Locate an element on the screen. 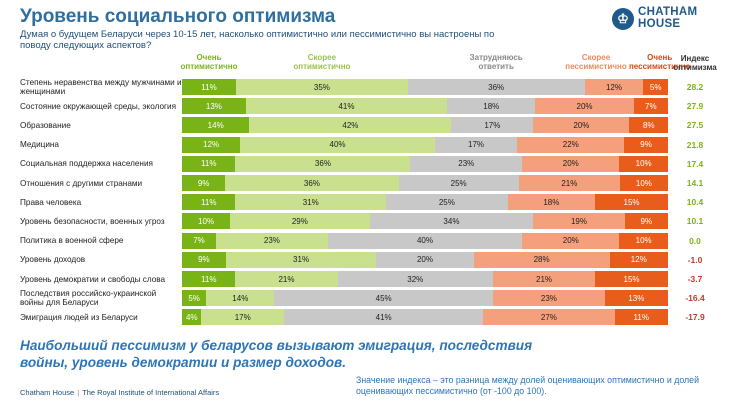 The height and width of the screenshot is (404, 732). bar-segment: 19% is located at coordinates (579, 221).